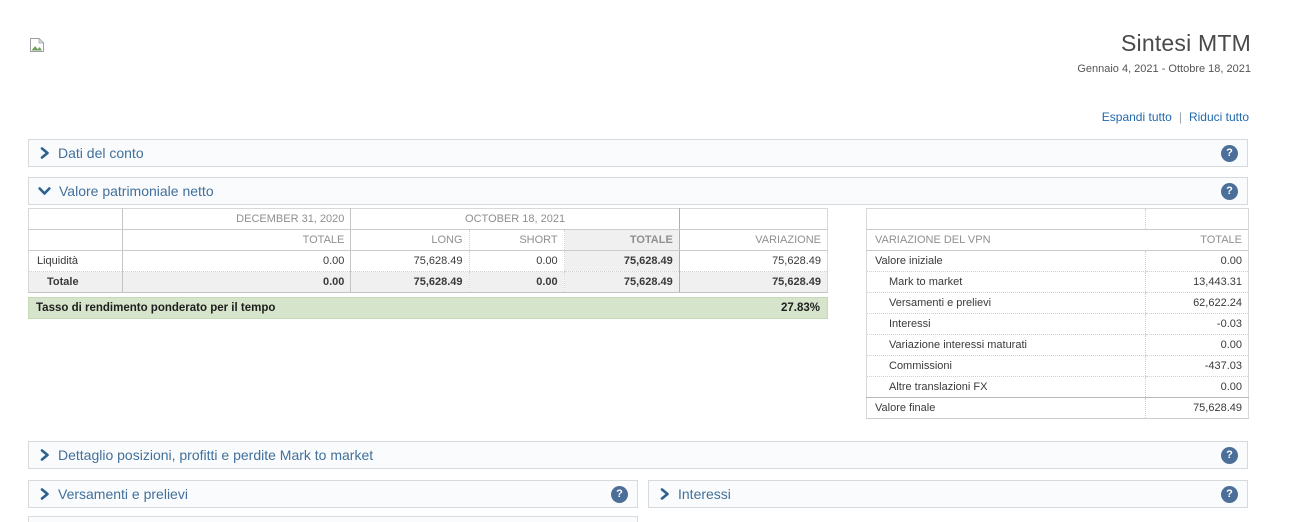 This screenshot has height=522, width=1295. I want to click on table-row-valore-iniziale: Valore iniziale 0.00, so click(1057, 261).